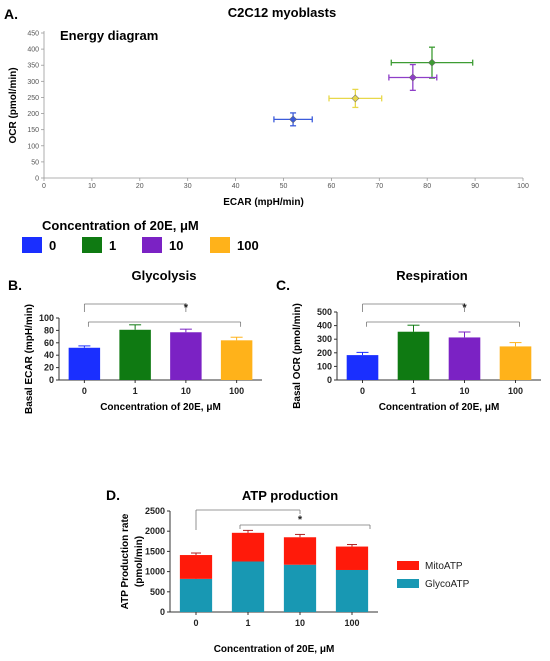 The width and height of the screenshot is (550, 661). Describe the element at coordinates (408, 565) in the screenshot. I see `chart-d-legend-swatch-MitoATP` at that location.